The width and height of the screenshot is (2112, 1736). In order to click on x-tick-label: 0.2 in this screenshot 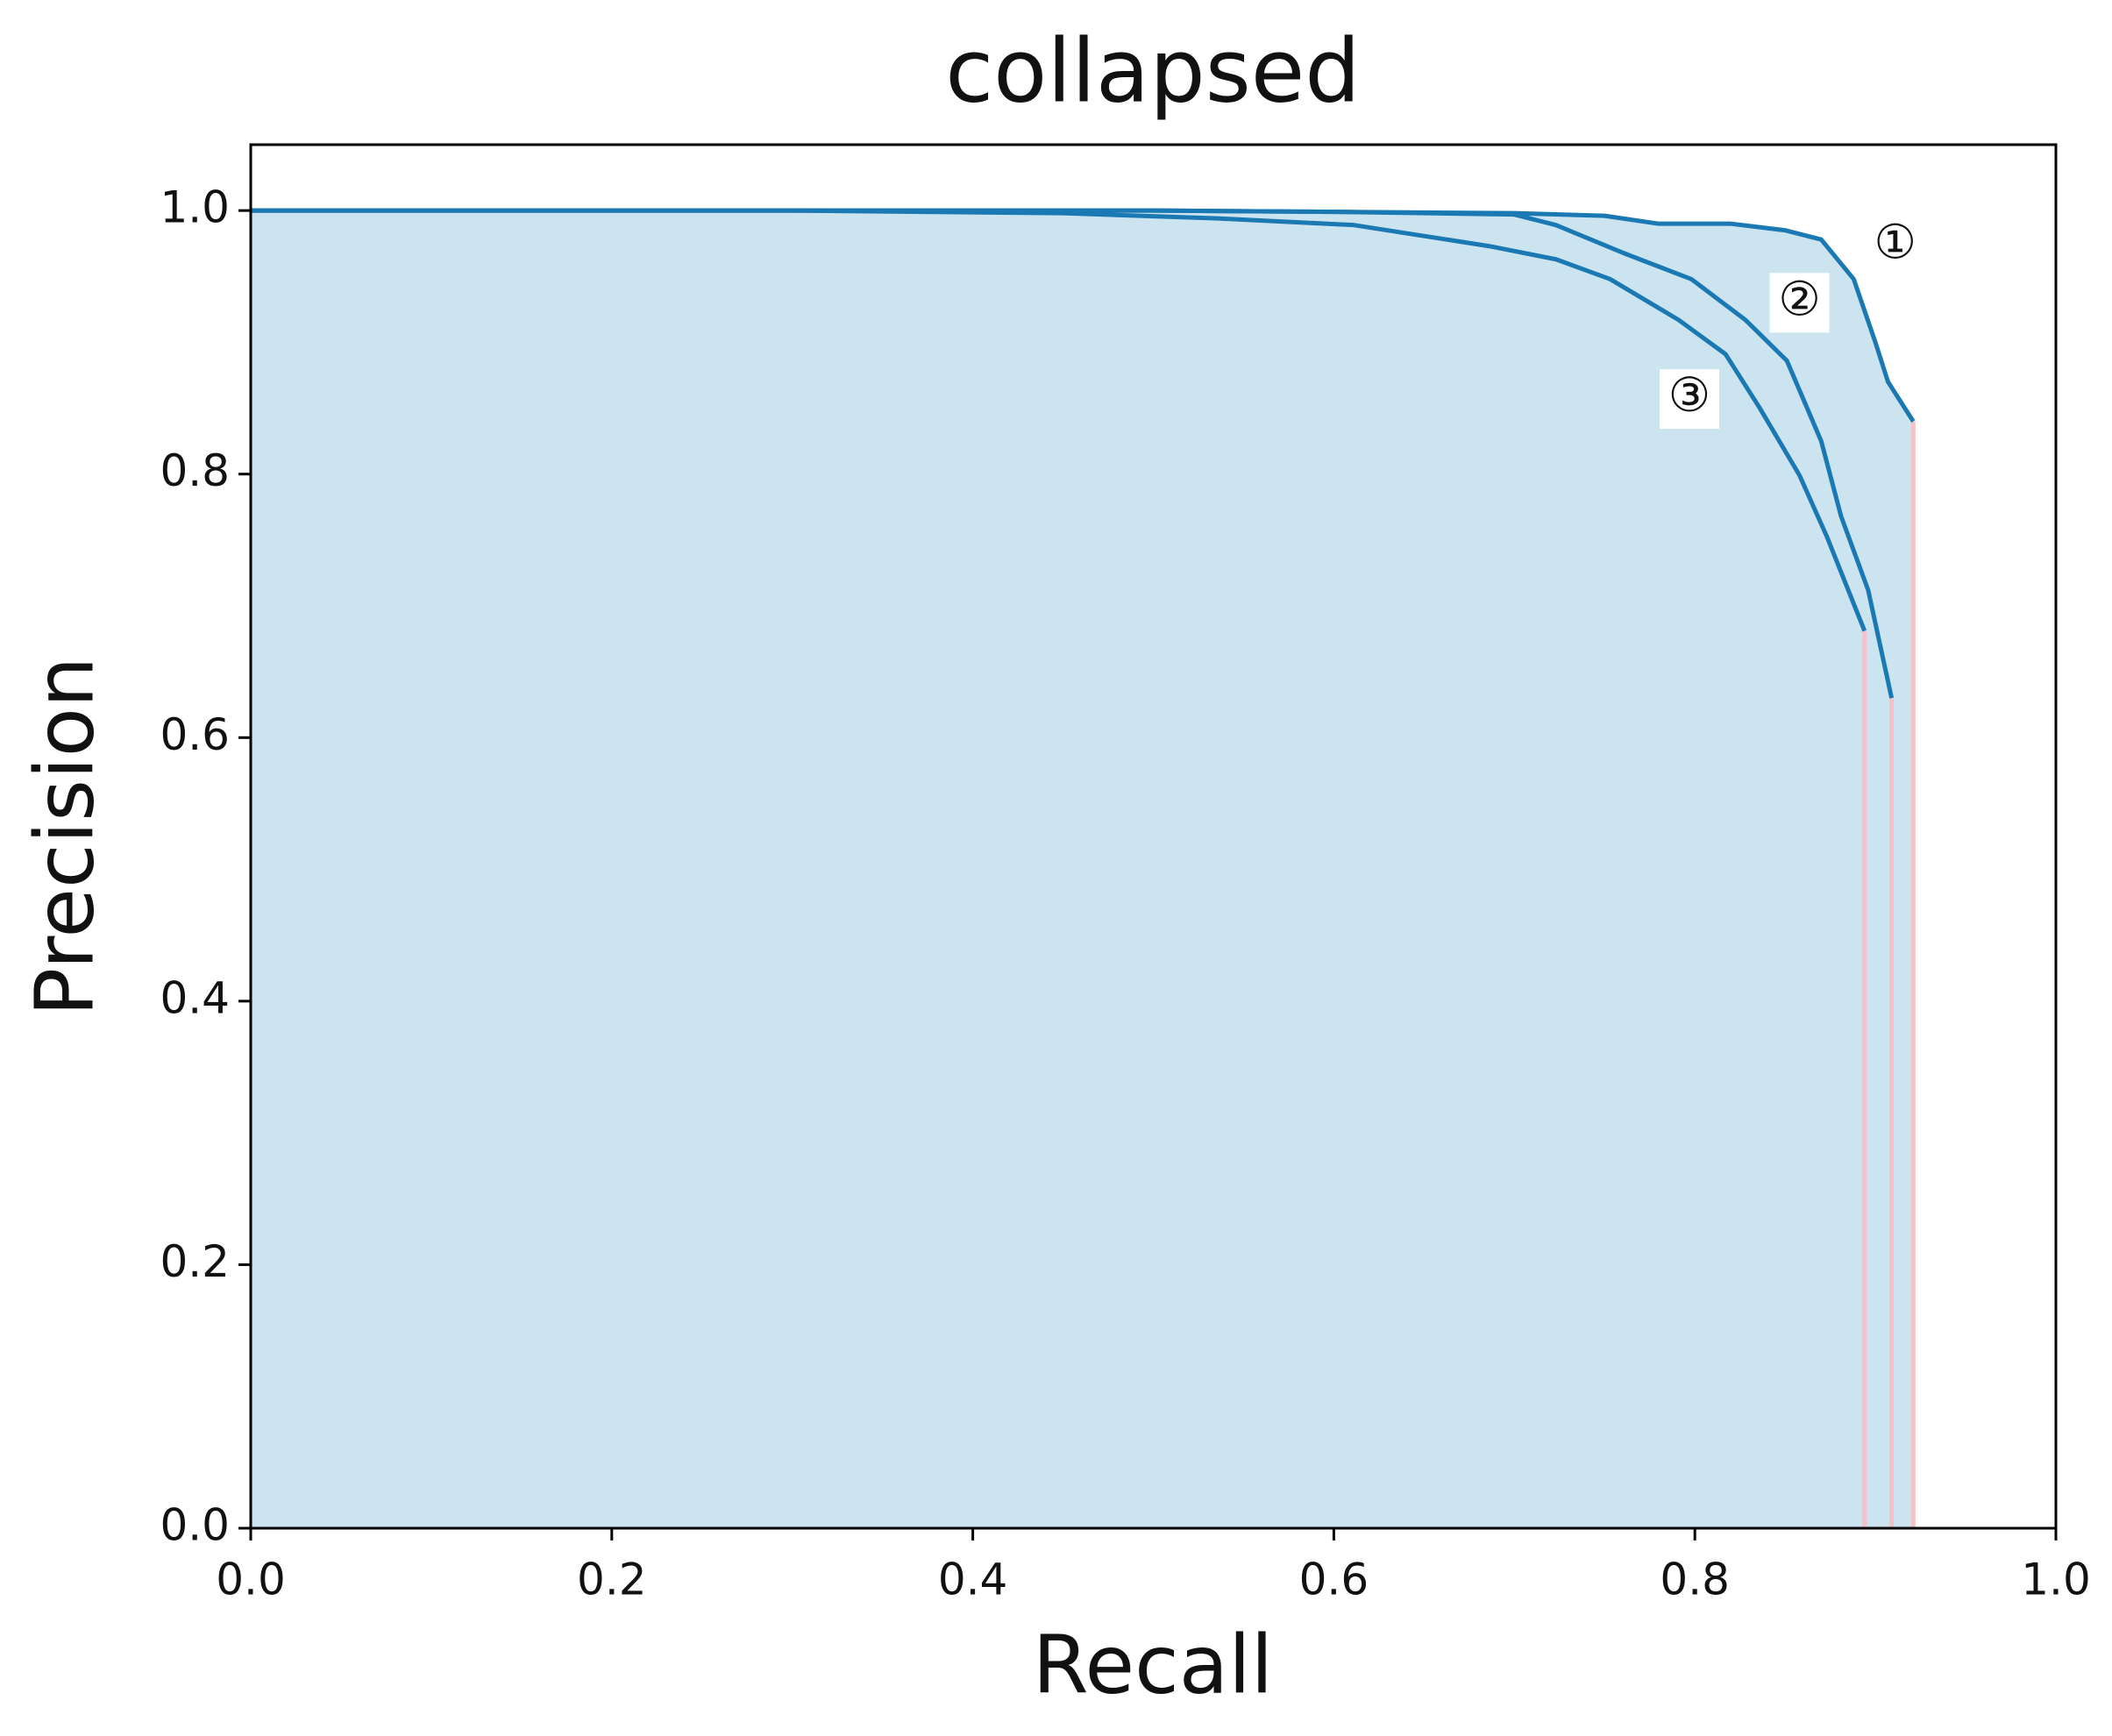, I will do `click(612, 1580)`.